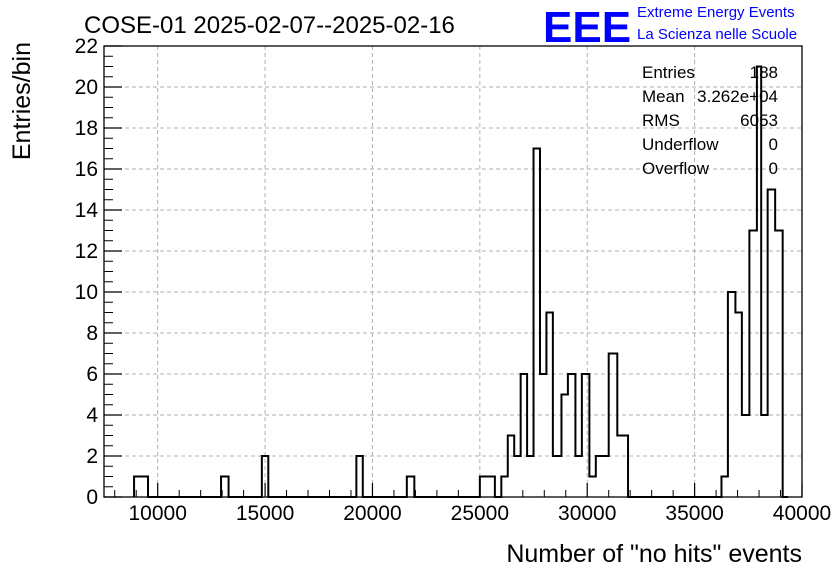 The image size is (836, 572). I want to click on x-tick-label: 25000, so click(480, 513).